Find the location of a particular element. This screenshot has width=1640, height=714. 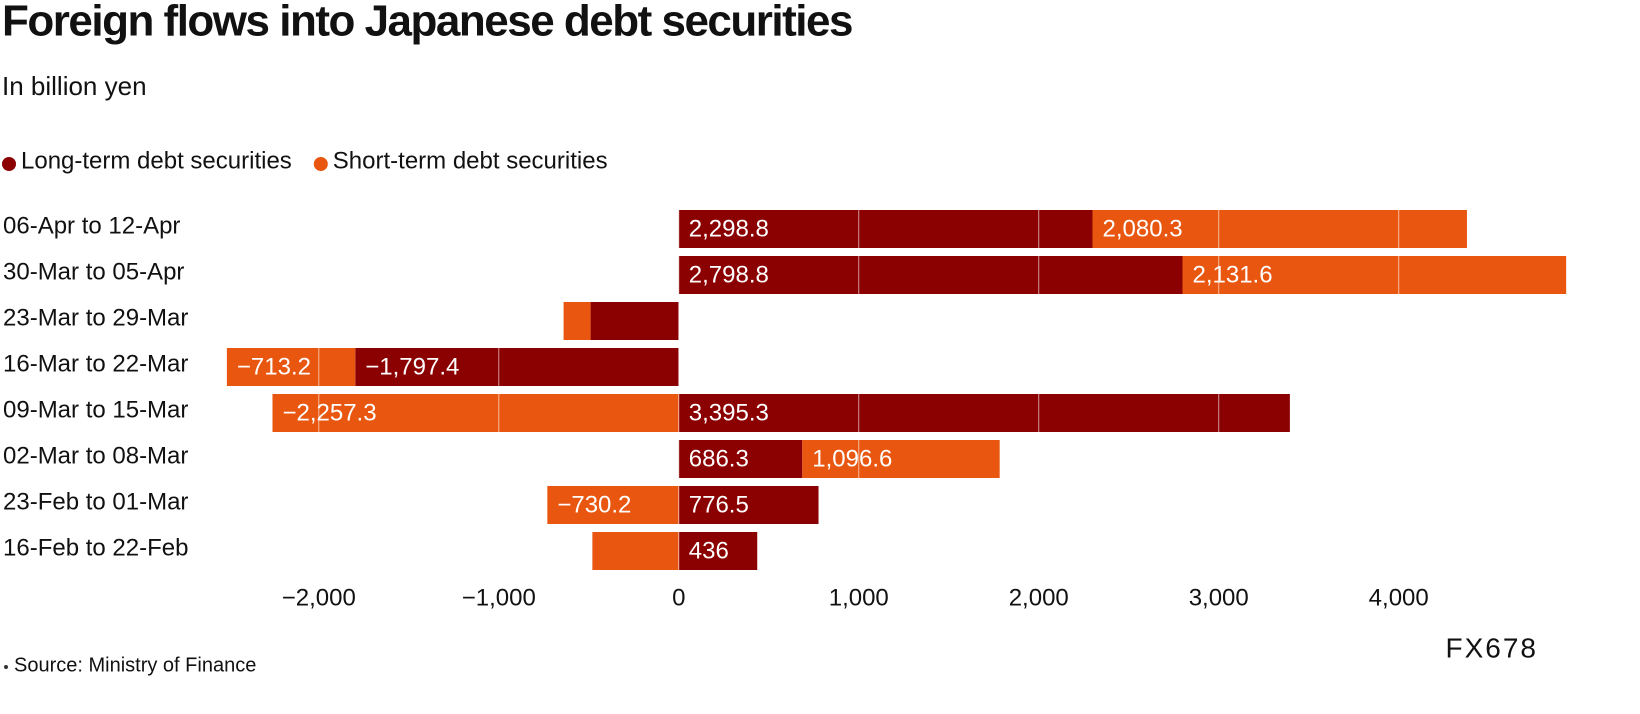

value-label: −2,257.3 is located at coordinates (329, 412).